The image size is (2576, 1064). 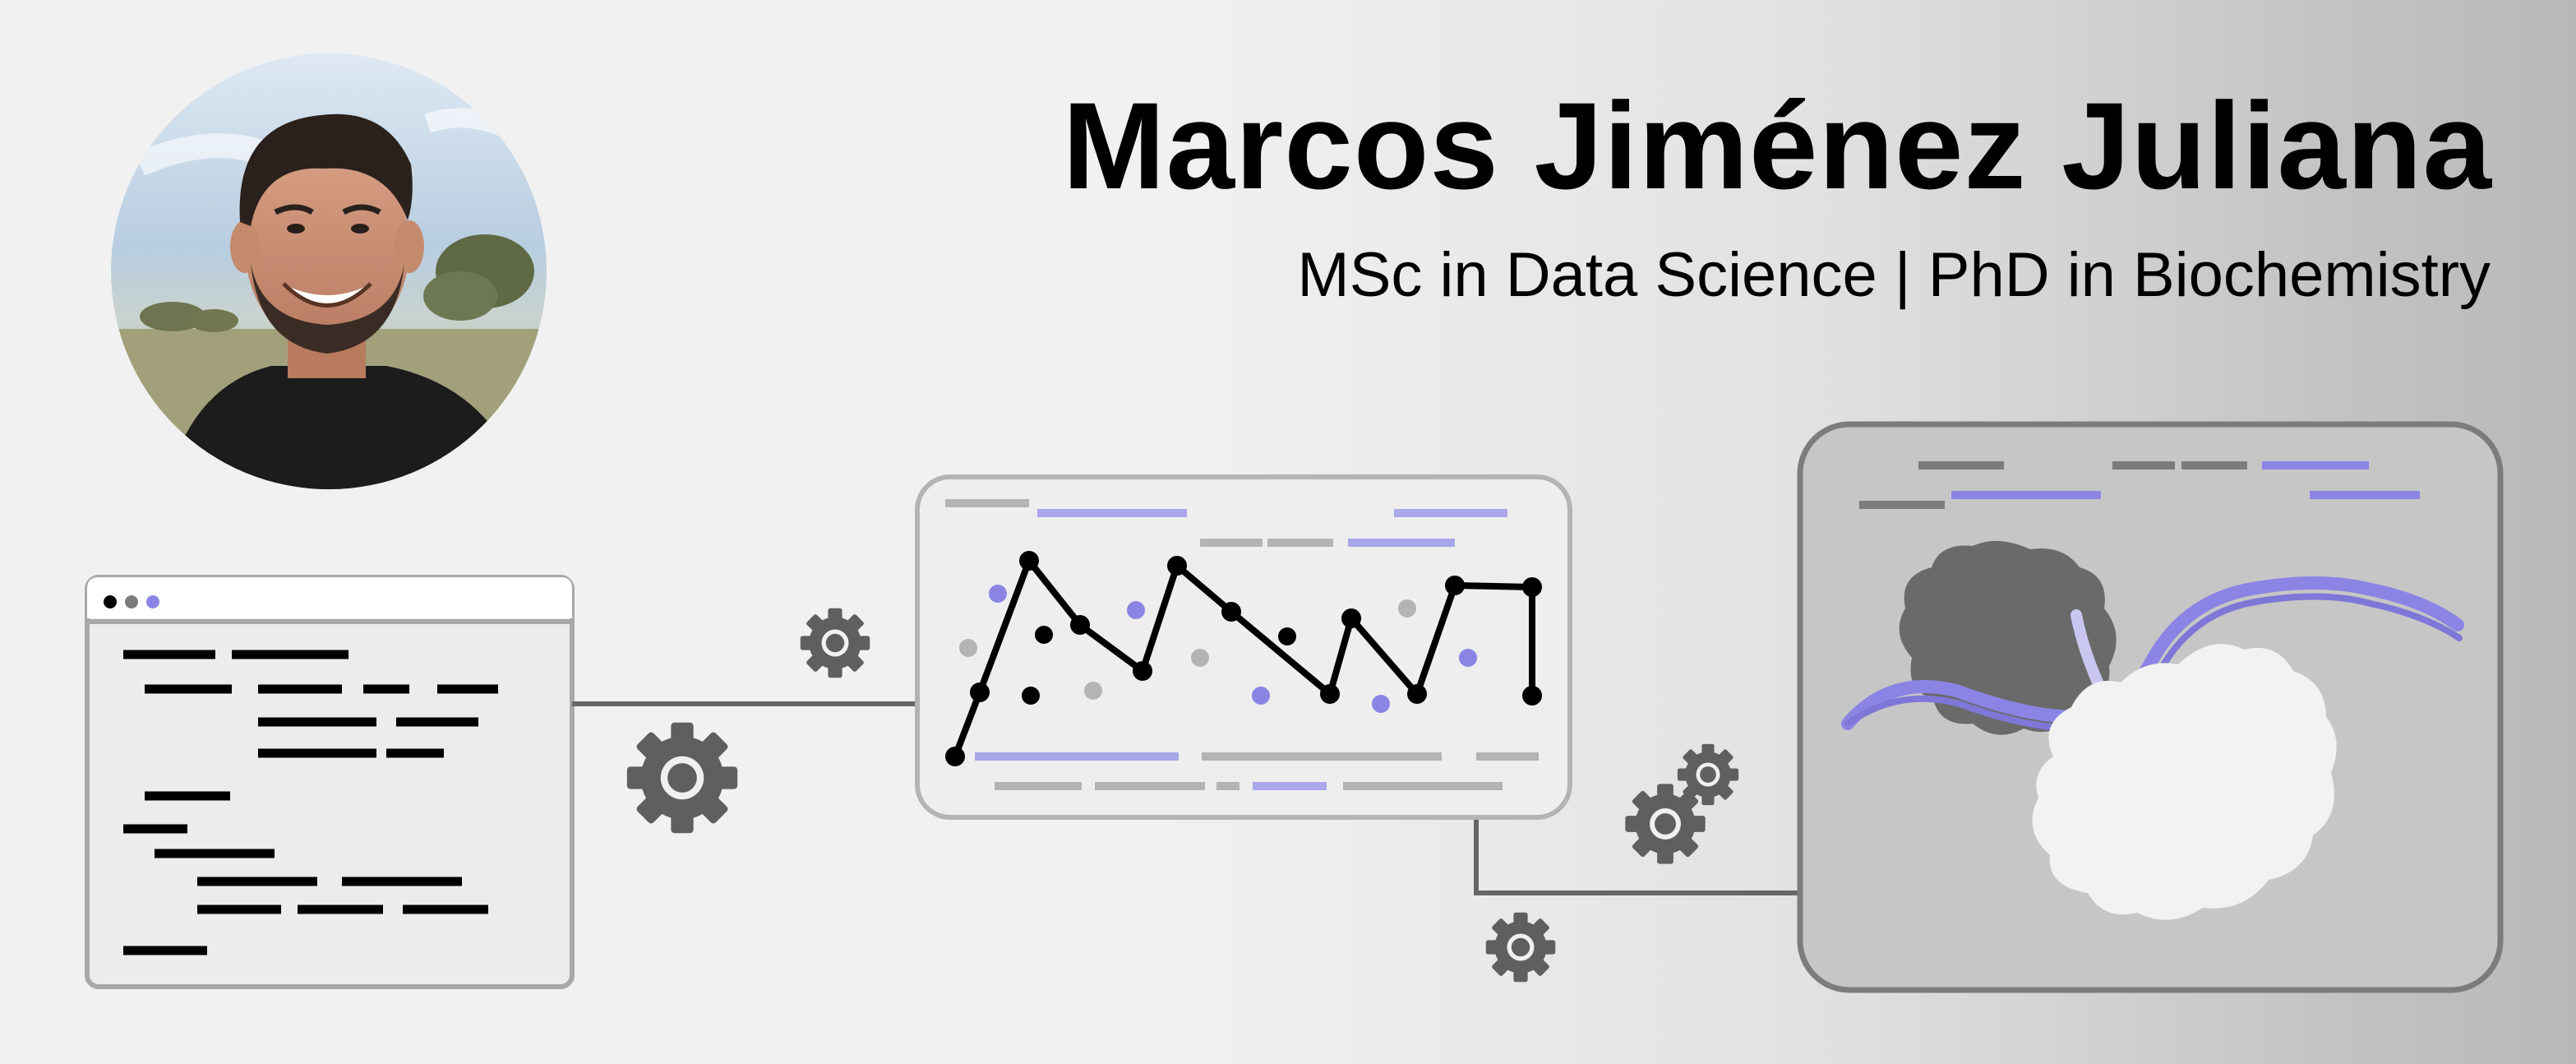 I want to click on profile-photo, so click(x=329, y=271).